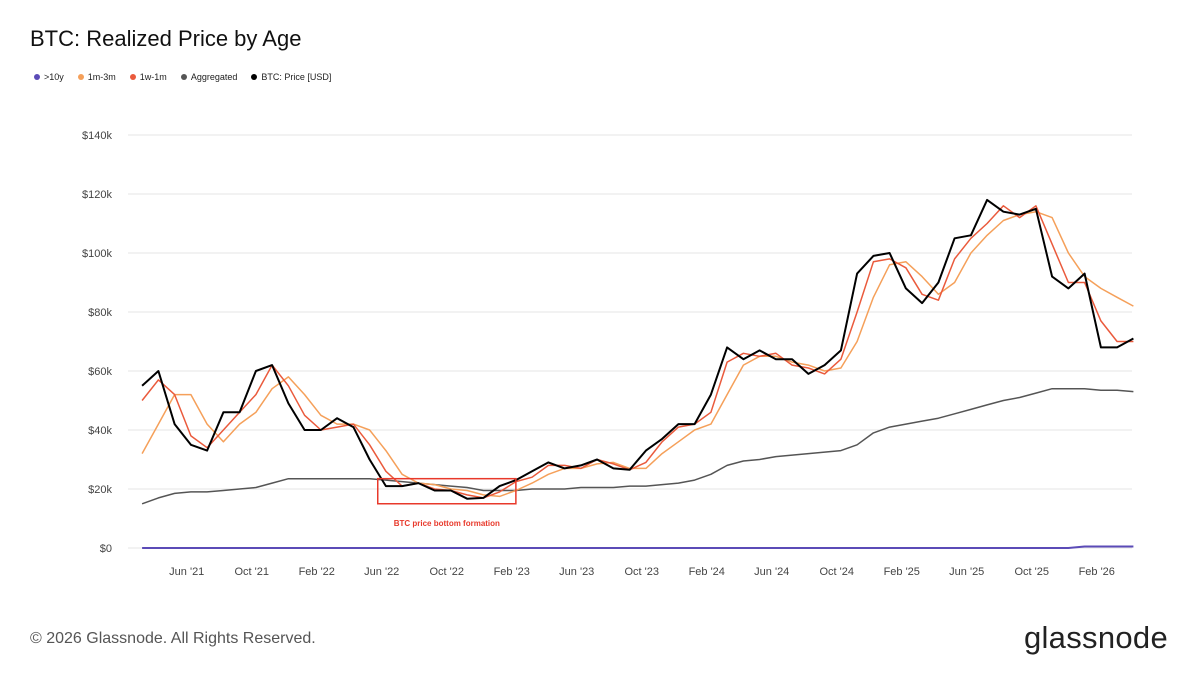 The image size is (1200, 675). I want to click on legend-label: 1w-1m, so click(153, 77).